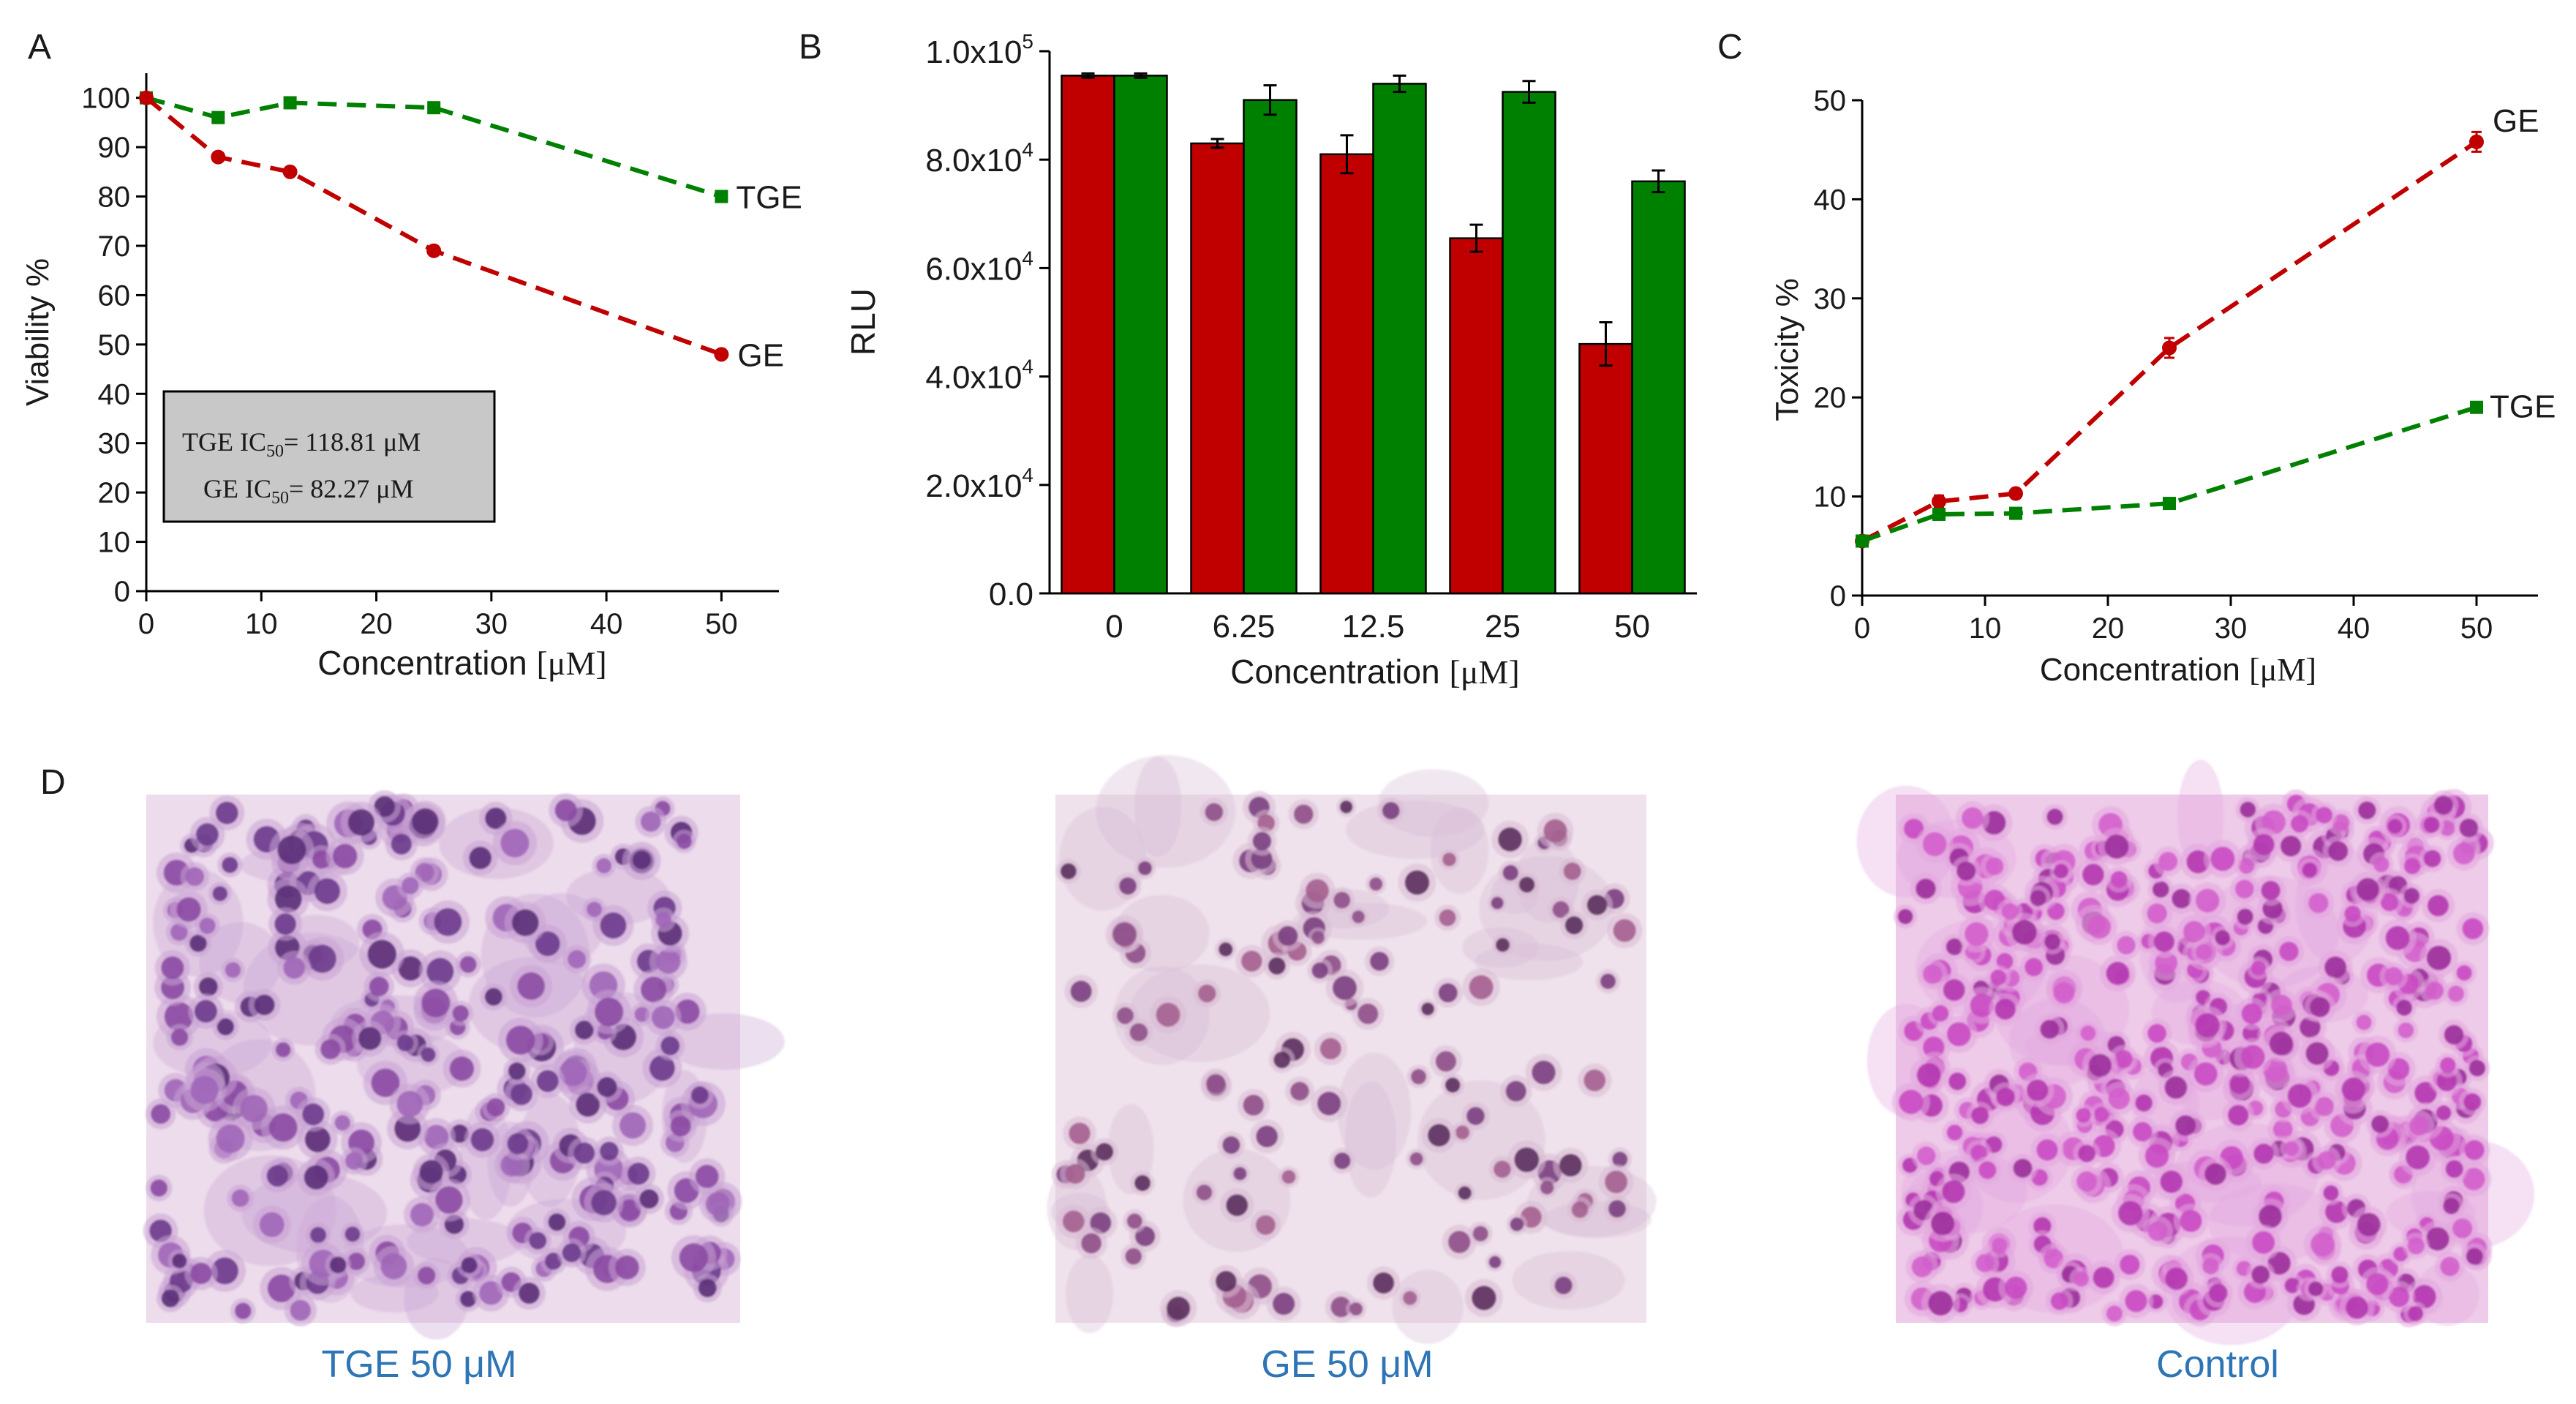  I want to click on panel-b-y-tick-mantissa: 0.0, so click(1011, 594).